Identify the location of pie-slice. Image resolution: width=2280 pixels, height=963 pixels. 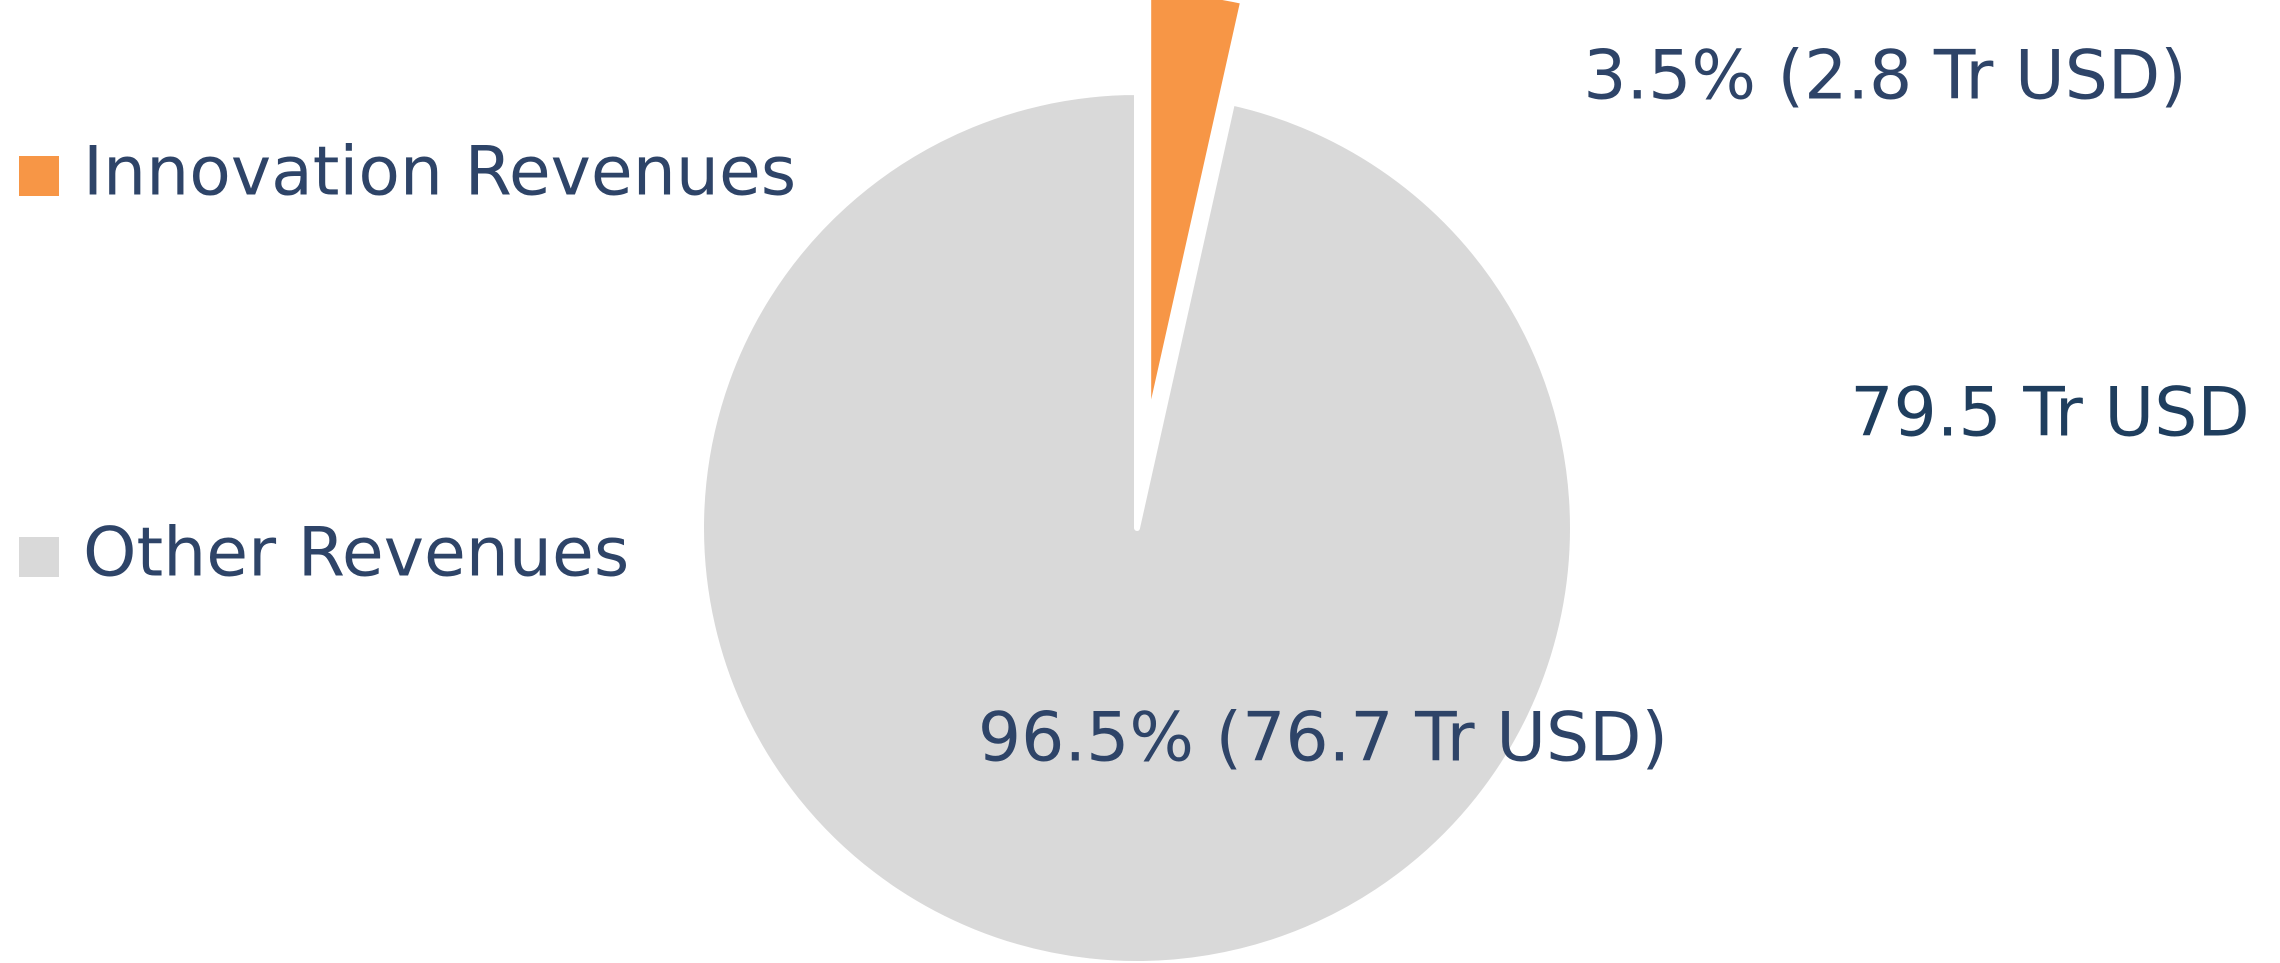
(1196, 215).